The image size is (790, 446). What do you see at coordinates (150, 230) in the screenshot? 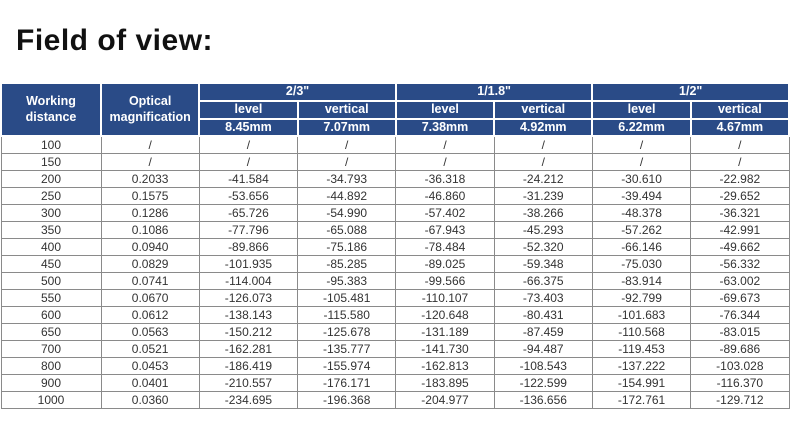
I see `value-cell: 0.1086` at bounding box center [150, 230].